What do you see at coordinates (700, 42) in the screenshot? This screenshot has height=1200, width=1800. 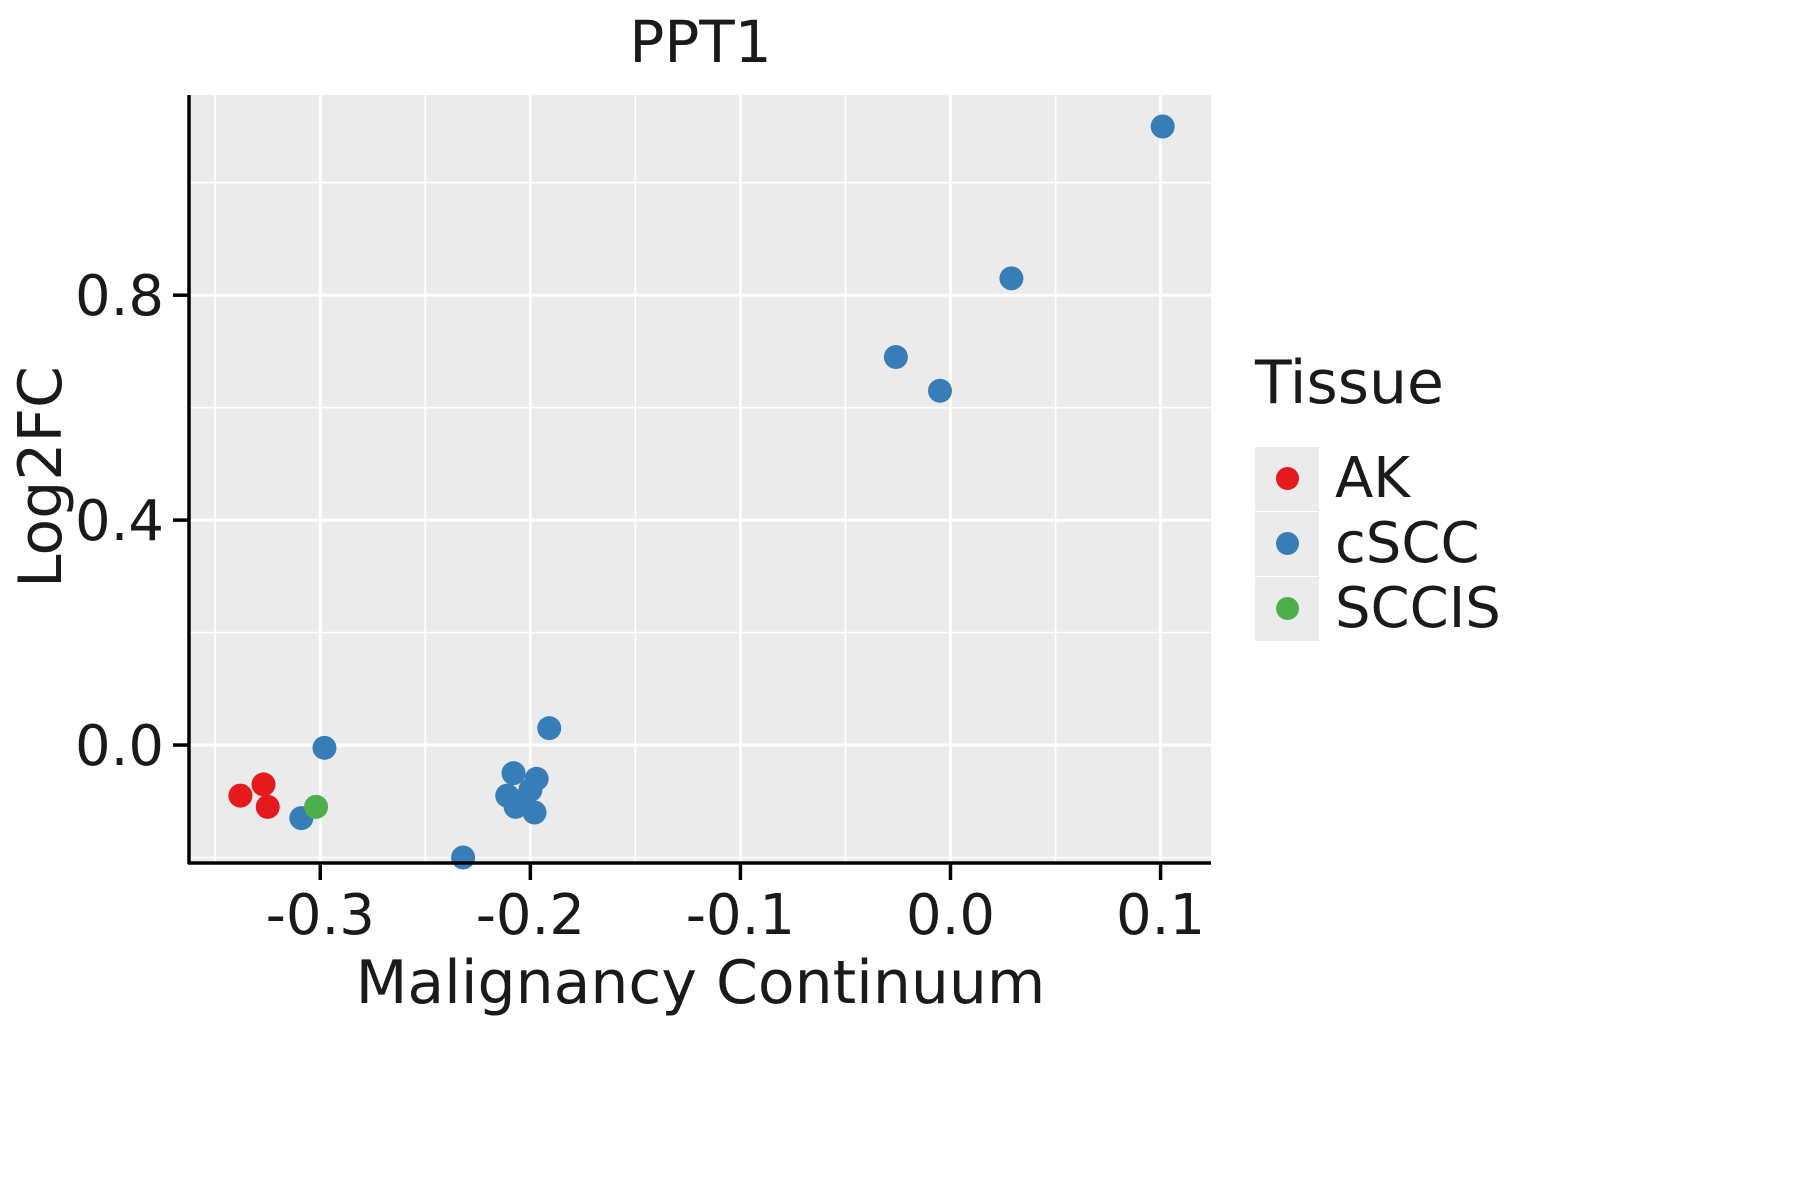 I see `chart-title: PPT1` at bounding box center [700, 42].